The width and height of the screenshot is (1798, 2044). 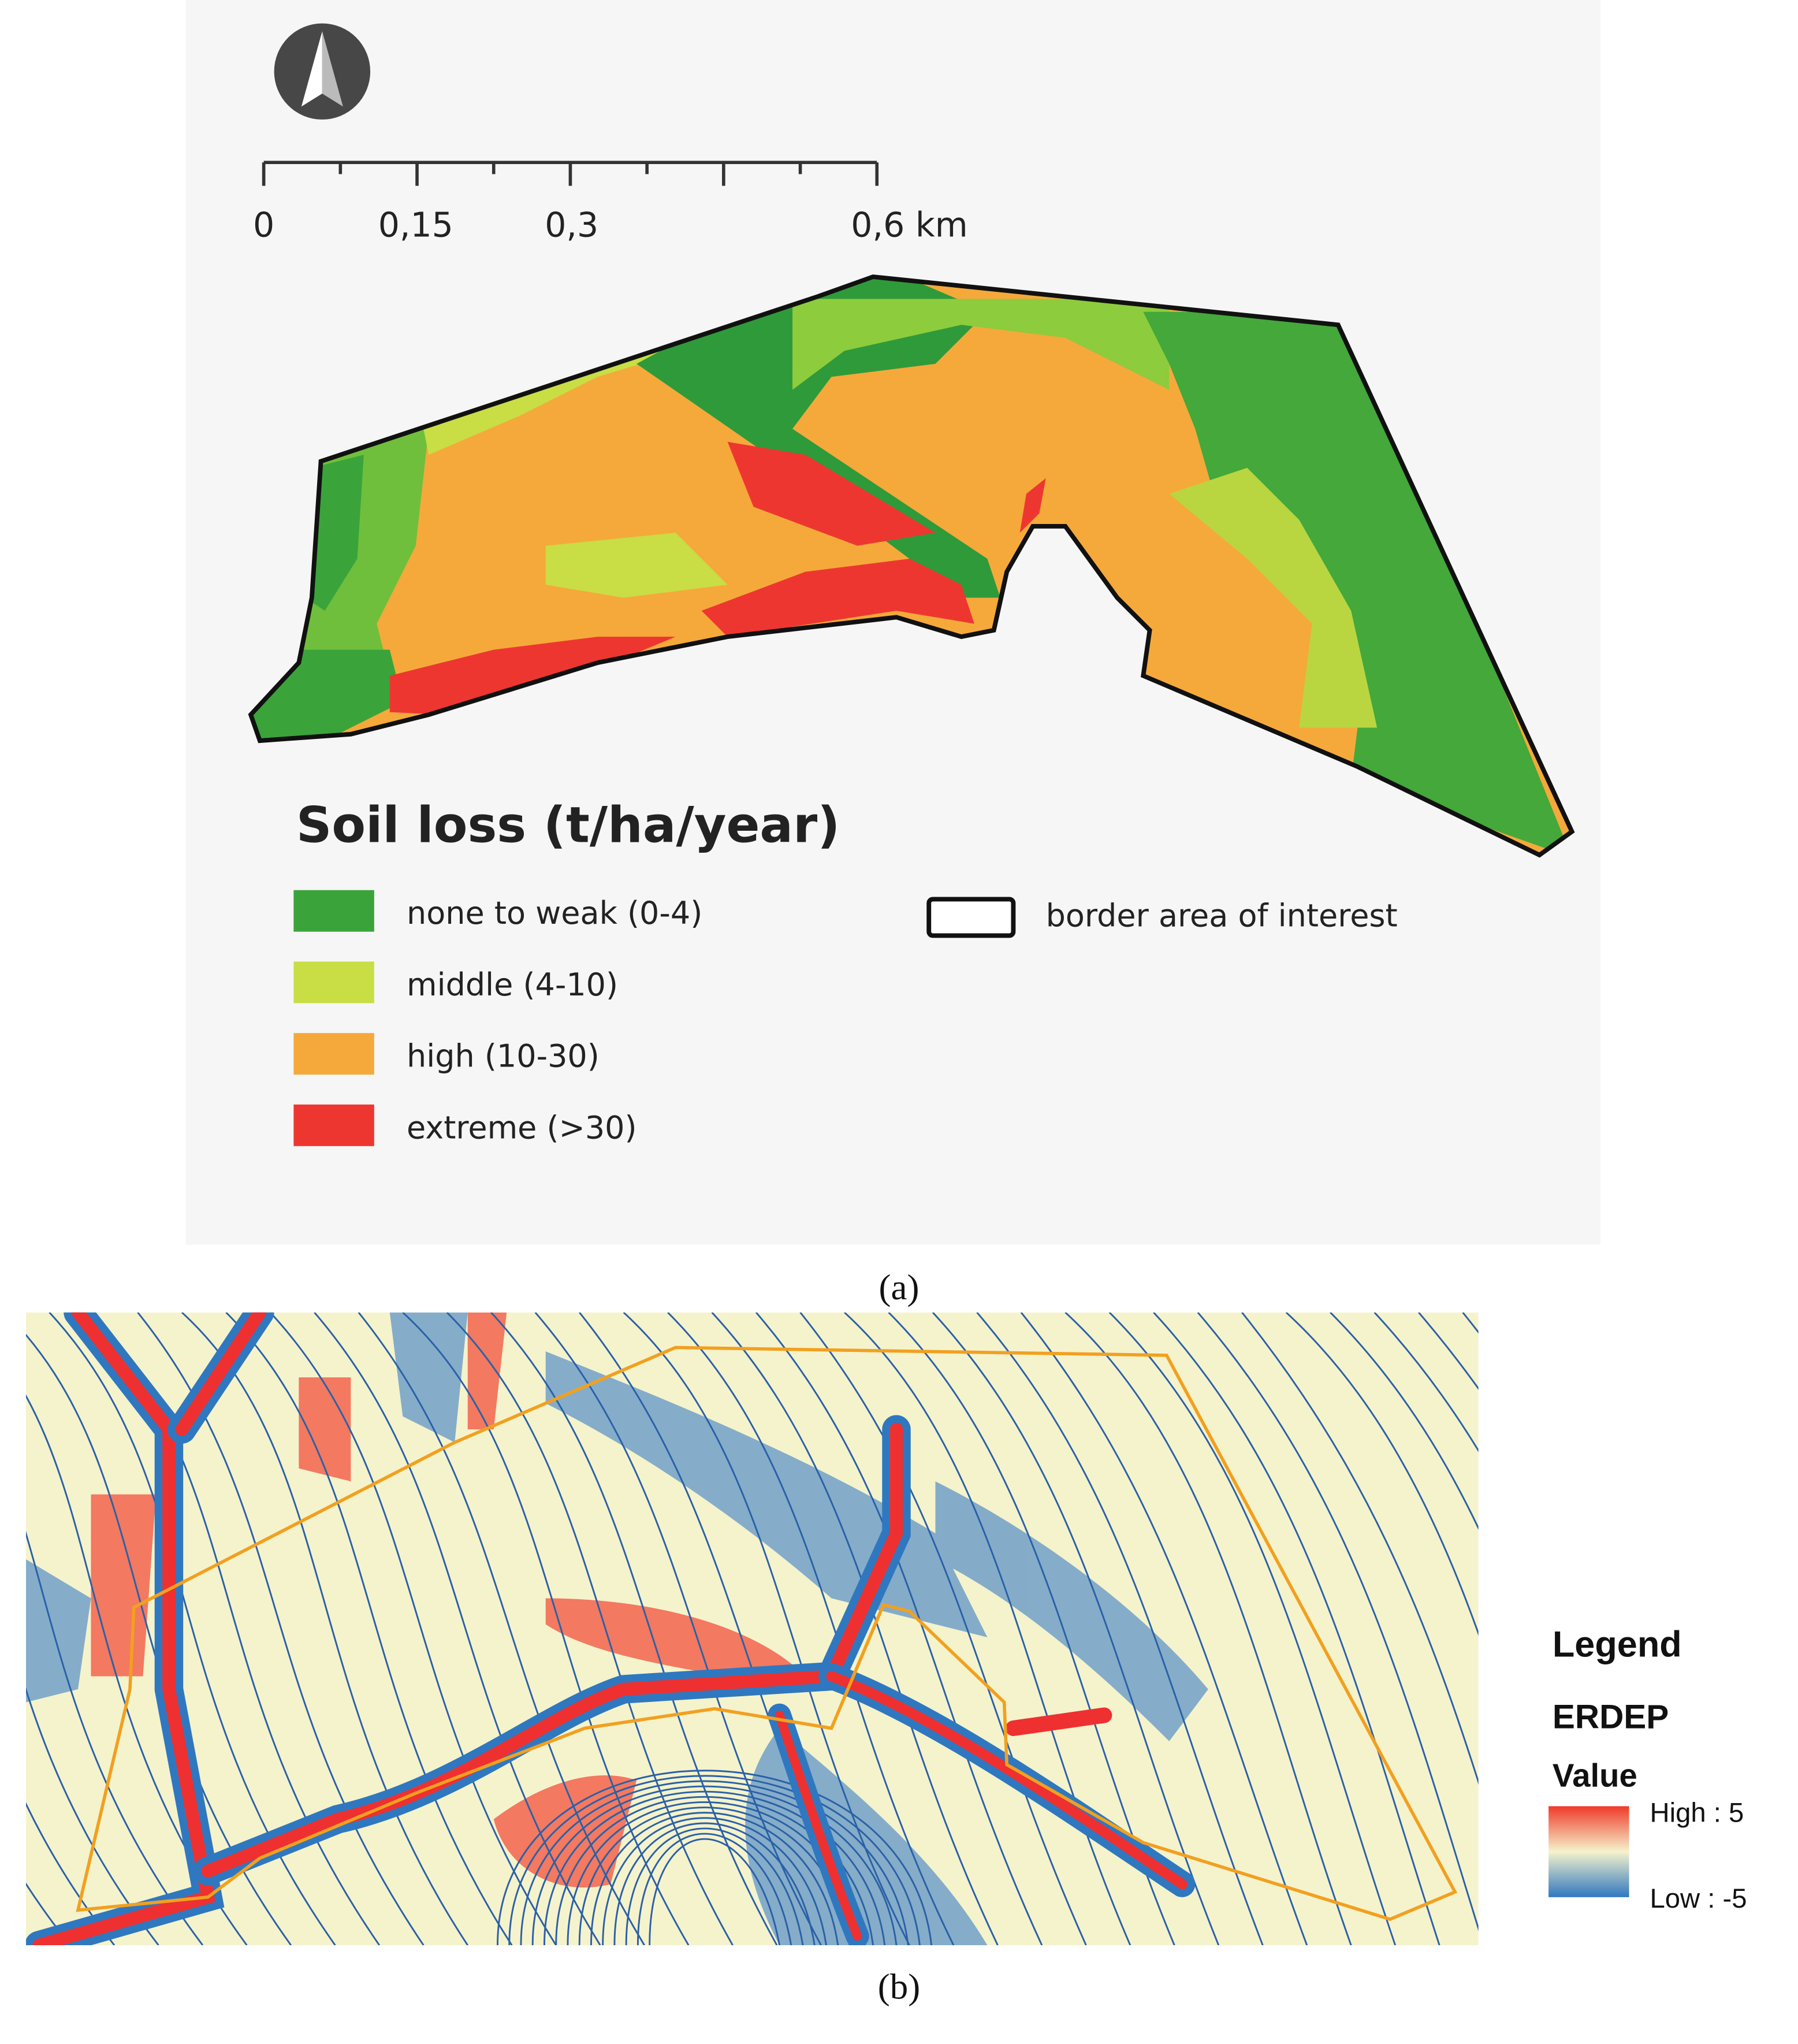 I want to click on legend-b-low: Low : -5, so click(x=1698, y=1898).